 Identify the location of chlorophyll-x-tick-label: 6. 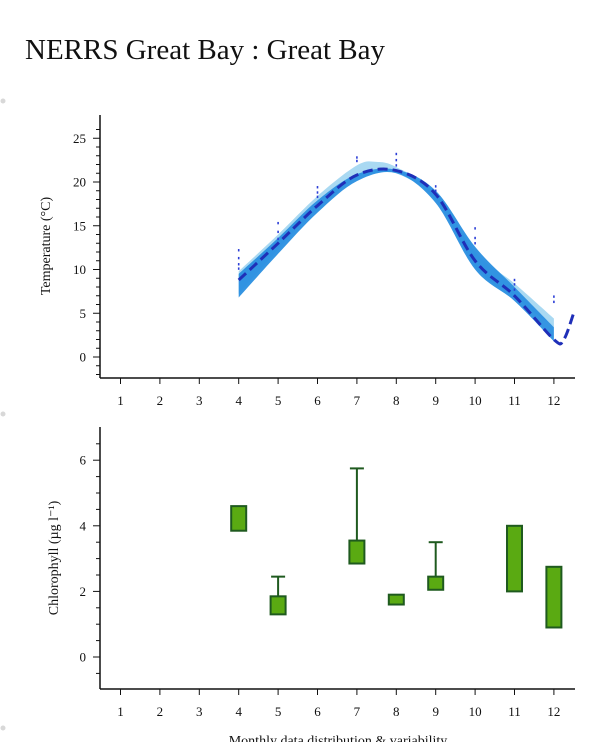
(317, 711).